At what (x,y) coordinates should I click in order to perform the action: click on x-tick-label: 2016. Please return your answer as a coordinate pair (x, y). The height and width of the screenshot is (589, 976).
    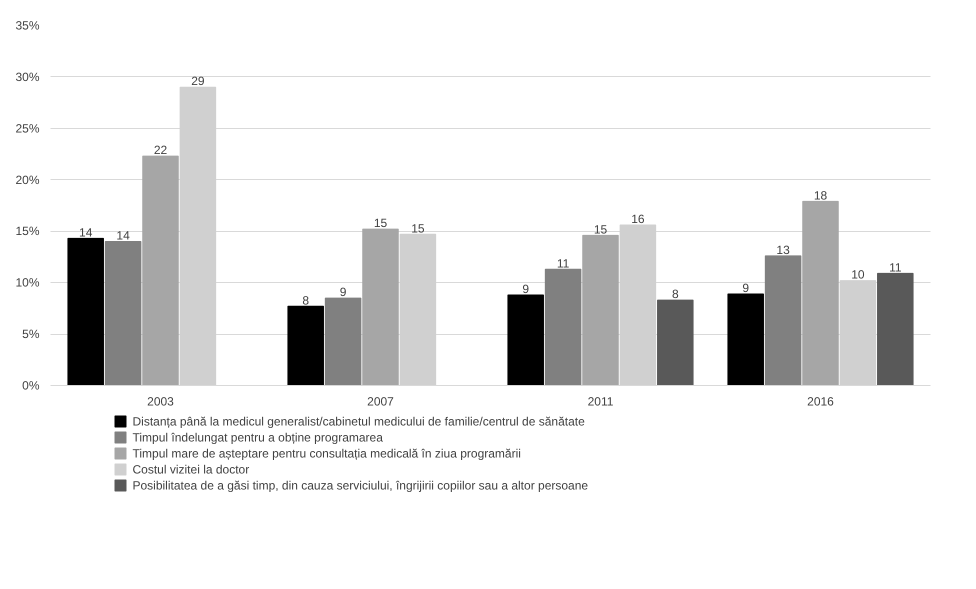
    Looking at the image, I should click on (820, 401).